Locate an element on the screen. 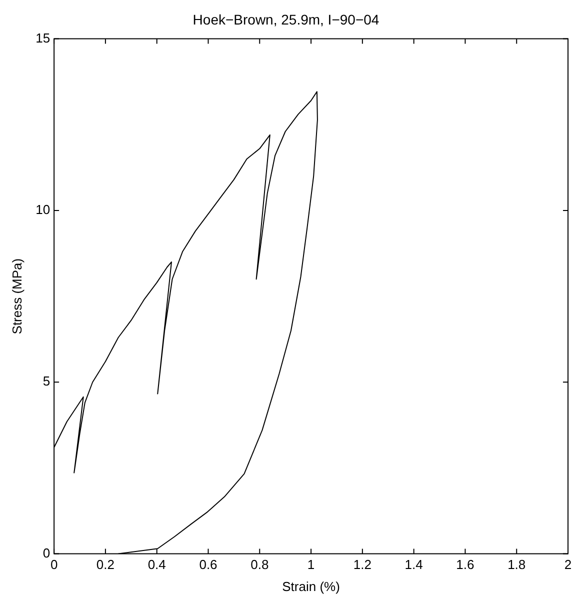 This screenshot has width=576, height=599. x-tick-label: 2 is located at coordinates (568, 564).